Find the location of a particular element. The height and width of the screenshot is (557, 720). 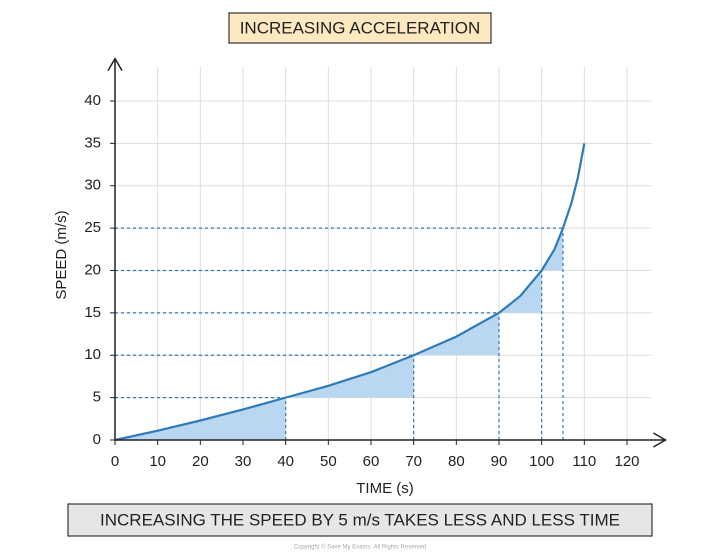

caption-box is located at coordinates (360, 520).